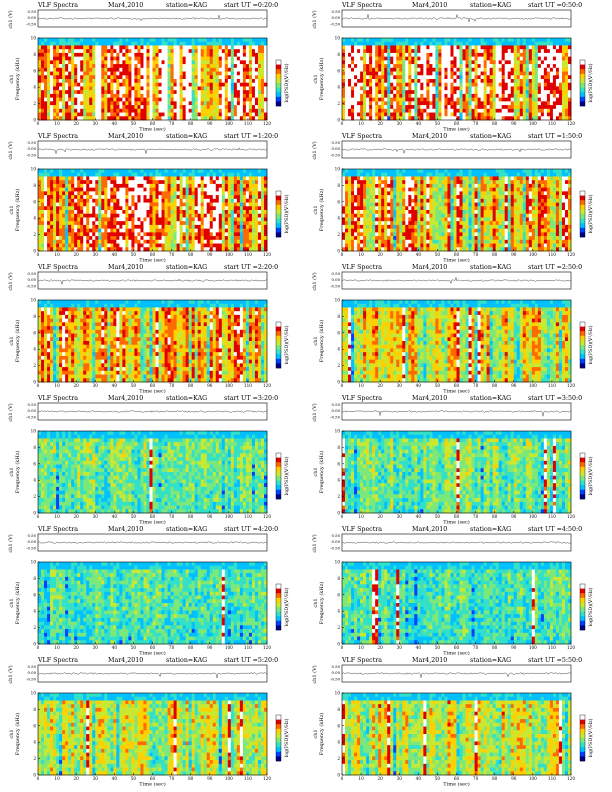 The height and width of the screenshot is (792, 612). I want to click on waveform-tick-label: 0.50, so click(32, 11).